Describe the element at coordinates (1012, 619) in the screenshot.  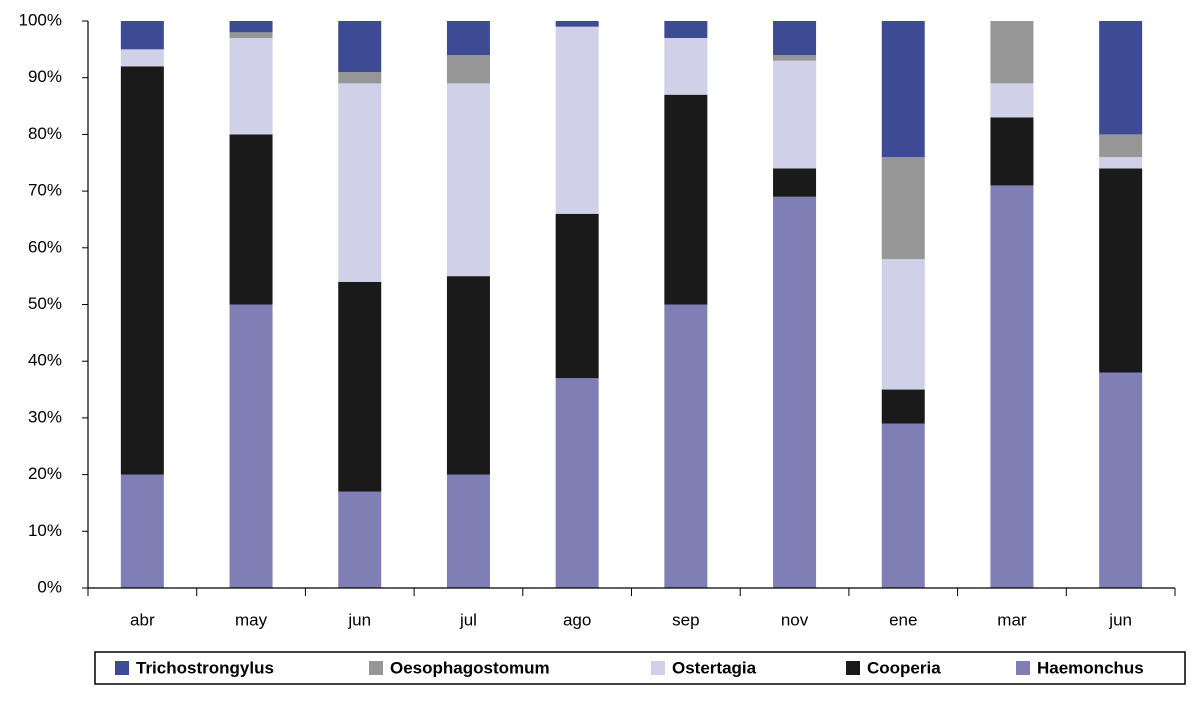
I see `x-tick-label: mar` at that location.